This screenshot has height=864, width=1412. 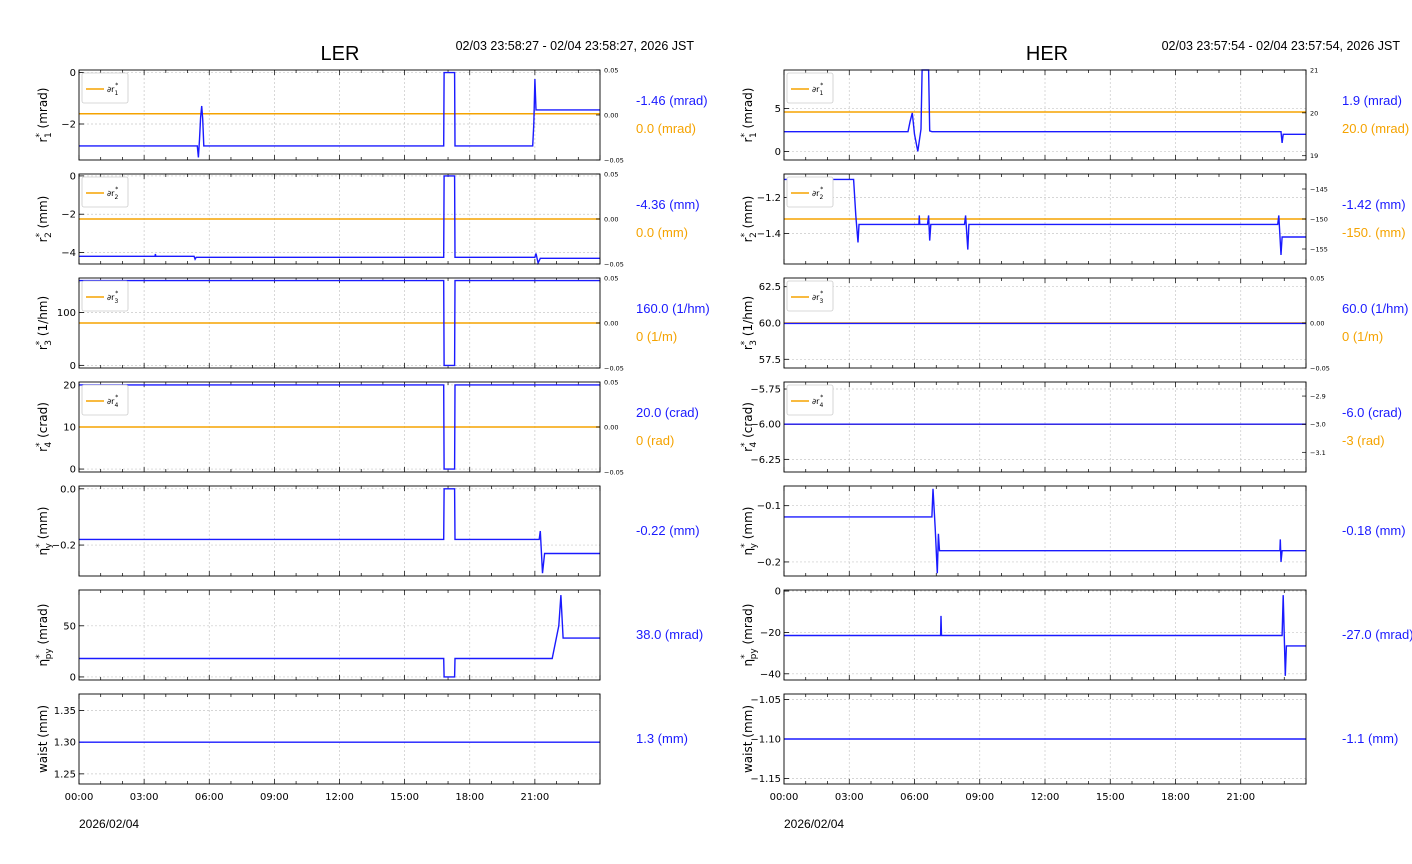 I want to click on legend: ∂r2*, so click(x=810, y=192).